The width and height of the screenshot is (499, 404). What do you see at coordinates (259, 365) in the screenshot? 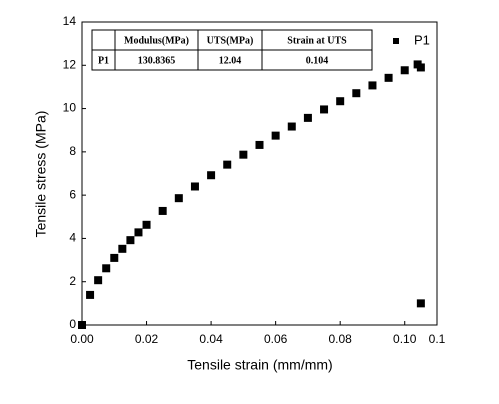
I see `x-axis-label: Tensile strain (mm/mm)` at bounding box center [259, 365].